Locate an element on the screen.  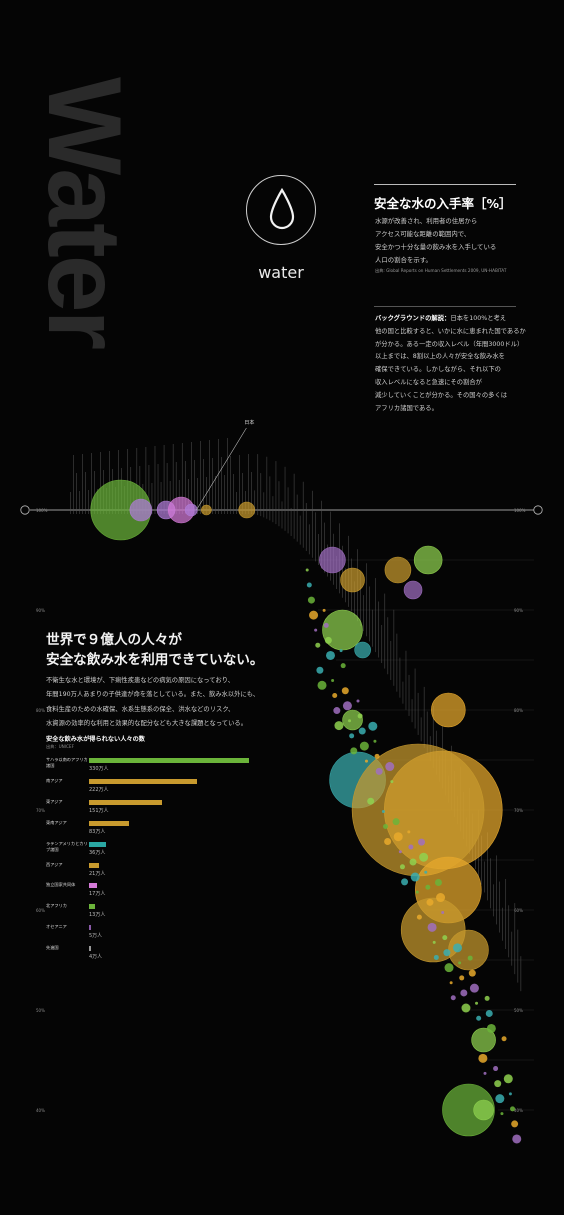
tick-label-left: 90% is located at coordinates (40, 610).